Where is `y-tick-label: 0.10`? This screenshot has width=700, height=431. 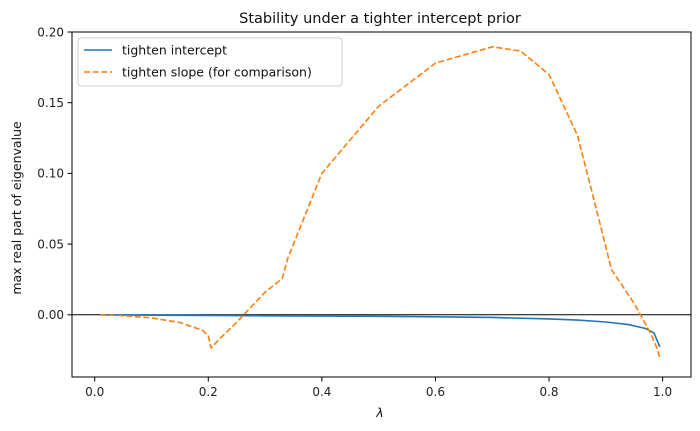
y-tick-label: 0.10 is located at coordinates (50, 174).